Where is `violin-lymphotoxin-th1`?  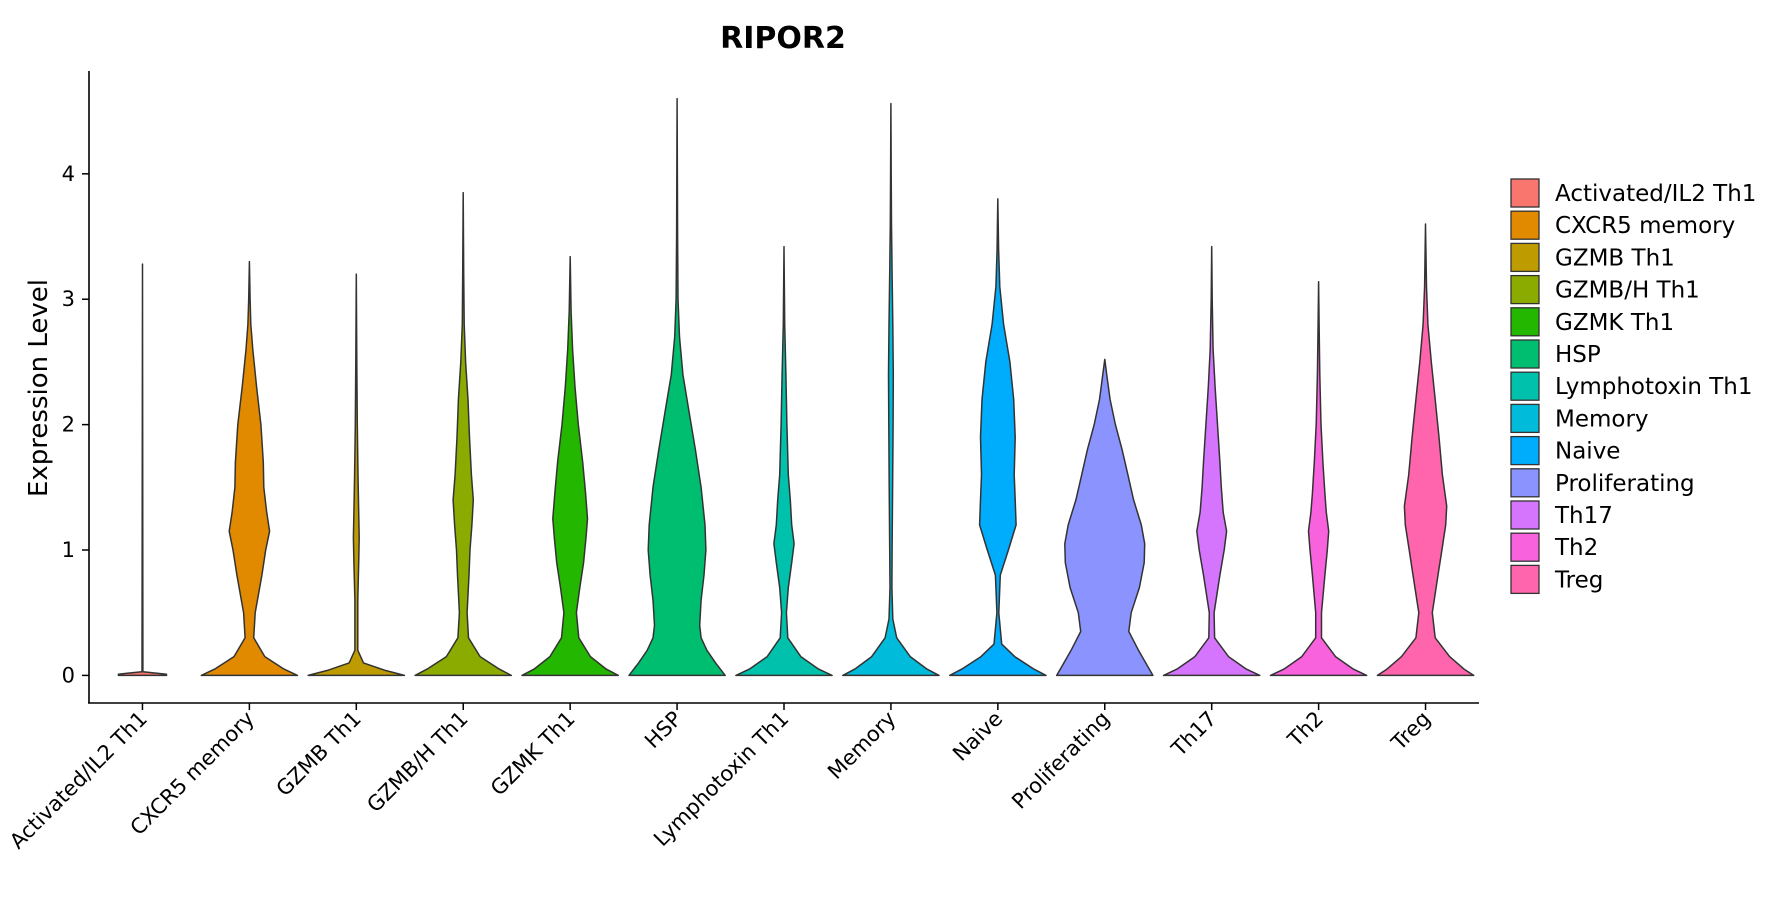
violin-lymphotoxin-th1 is located at coordinates (784, 461).